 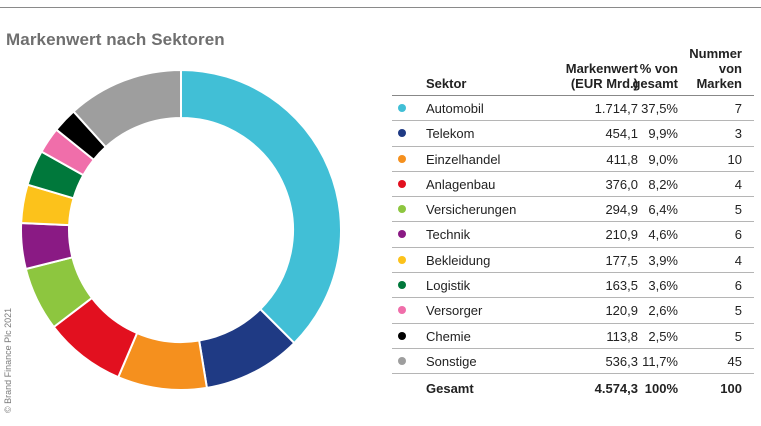 What do you see at coordinates (573, 109) in the screenshot?
I see `table-row: Automobil 1.714,7 37,5% 7` at bounding box center [573, 109].